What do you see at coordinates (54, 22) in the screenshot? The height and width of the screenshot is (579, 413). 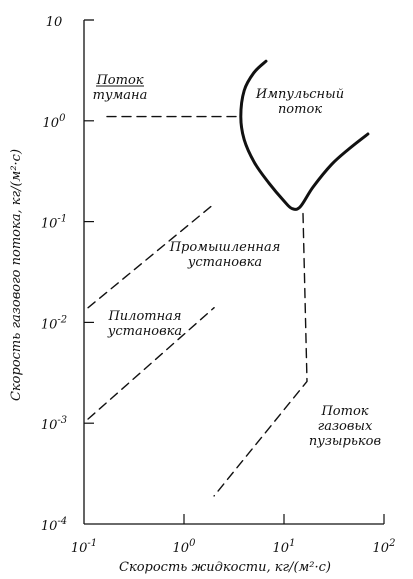 I see `y-tick-label: 10` at bounding box center [54, 22].